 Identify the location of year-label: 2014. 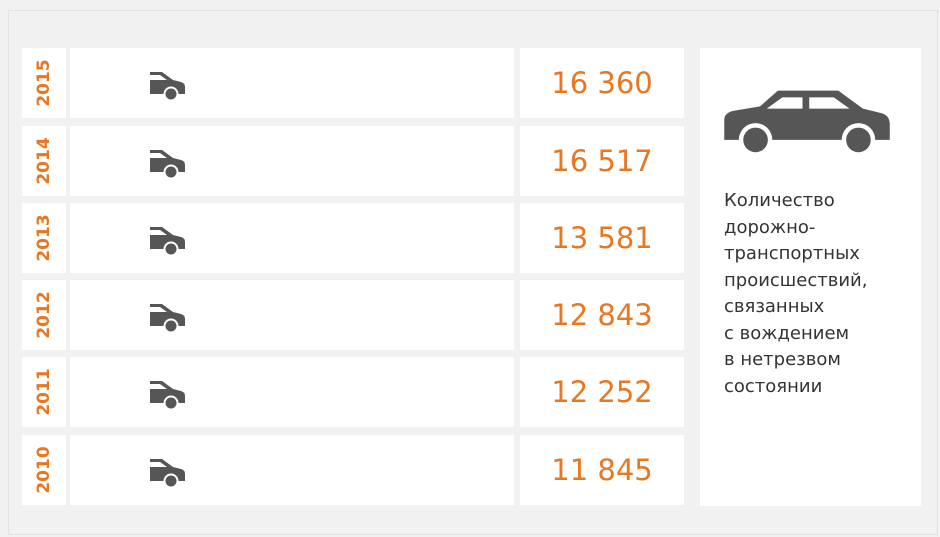
(44, 161).